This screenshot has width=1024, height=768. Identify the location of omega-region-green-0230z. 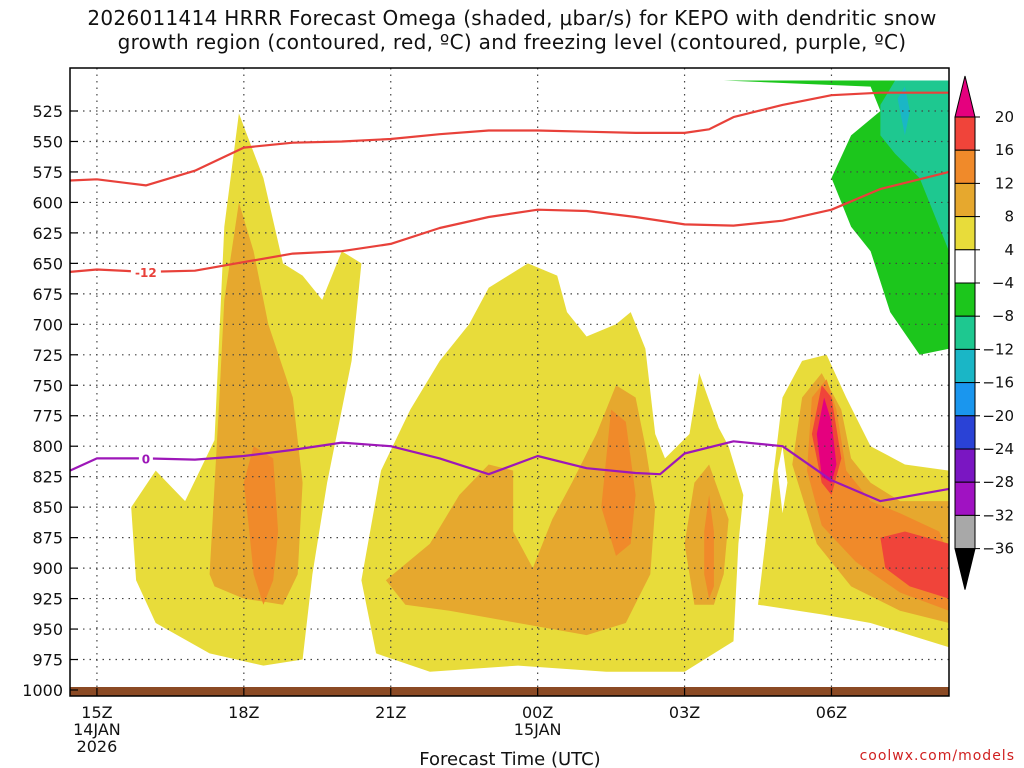
(687, 346).